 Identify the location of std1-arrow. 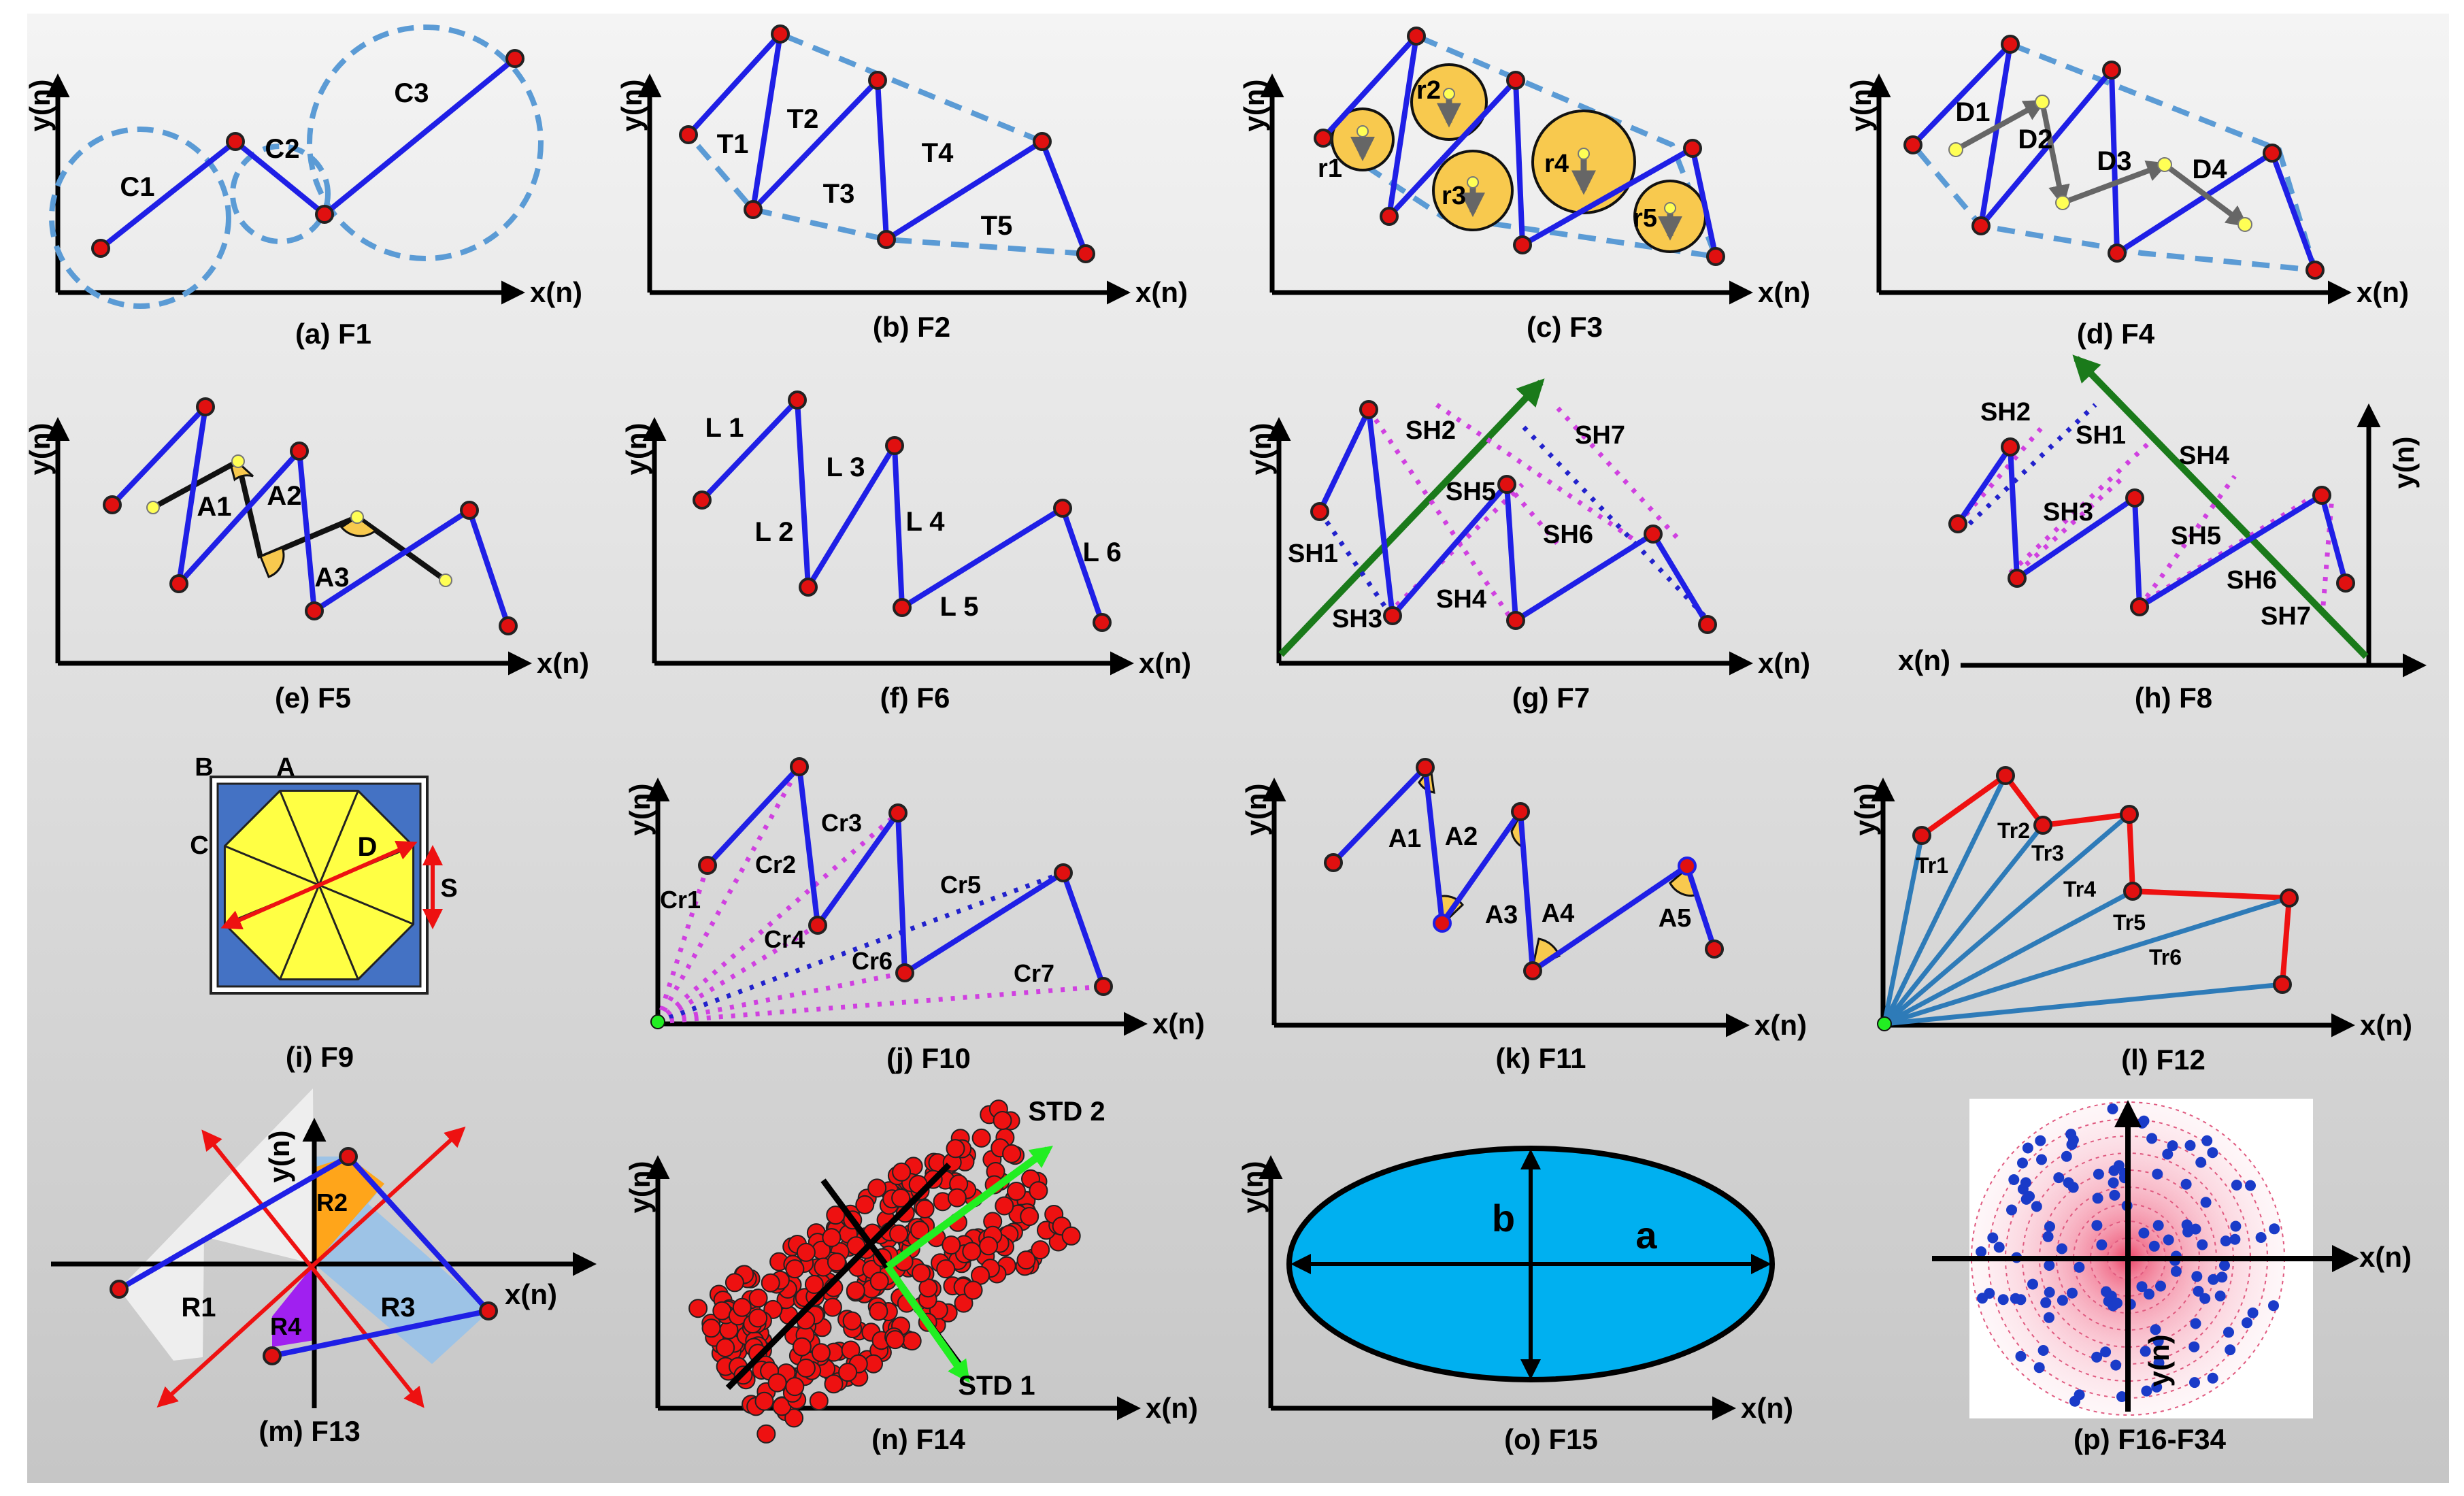
(927, 1324).